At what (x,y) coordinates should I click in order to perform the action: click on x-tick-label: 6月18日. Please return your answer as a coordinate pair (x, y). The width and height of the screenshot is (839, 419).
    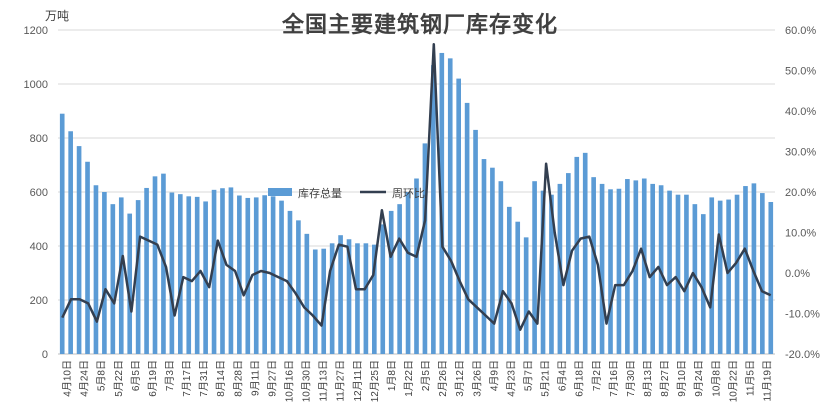
    Looking at the image, I should click on (580, 378).